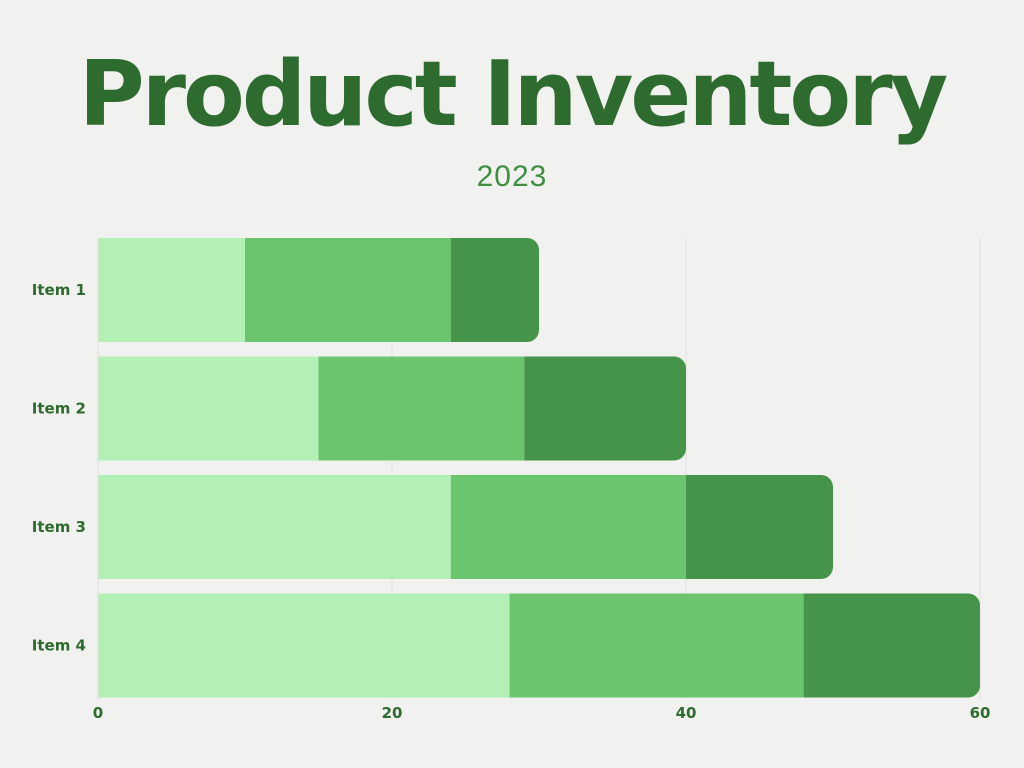 The image size is (1024, 768). What do you see at coordinates (59, 409) in the screenshot?
I see `category-label: Item 2` at bounding box center [59, 409].